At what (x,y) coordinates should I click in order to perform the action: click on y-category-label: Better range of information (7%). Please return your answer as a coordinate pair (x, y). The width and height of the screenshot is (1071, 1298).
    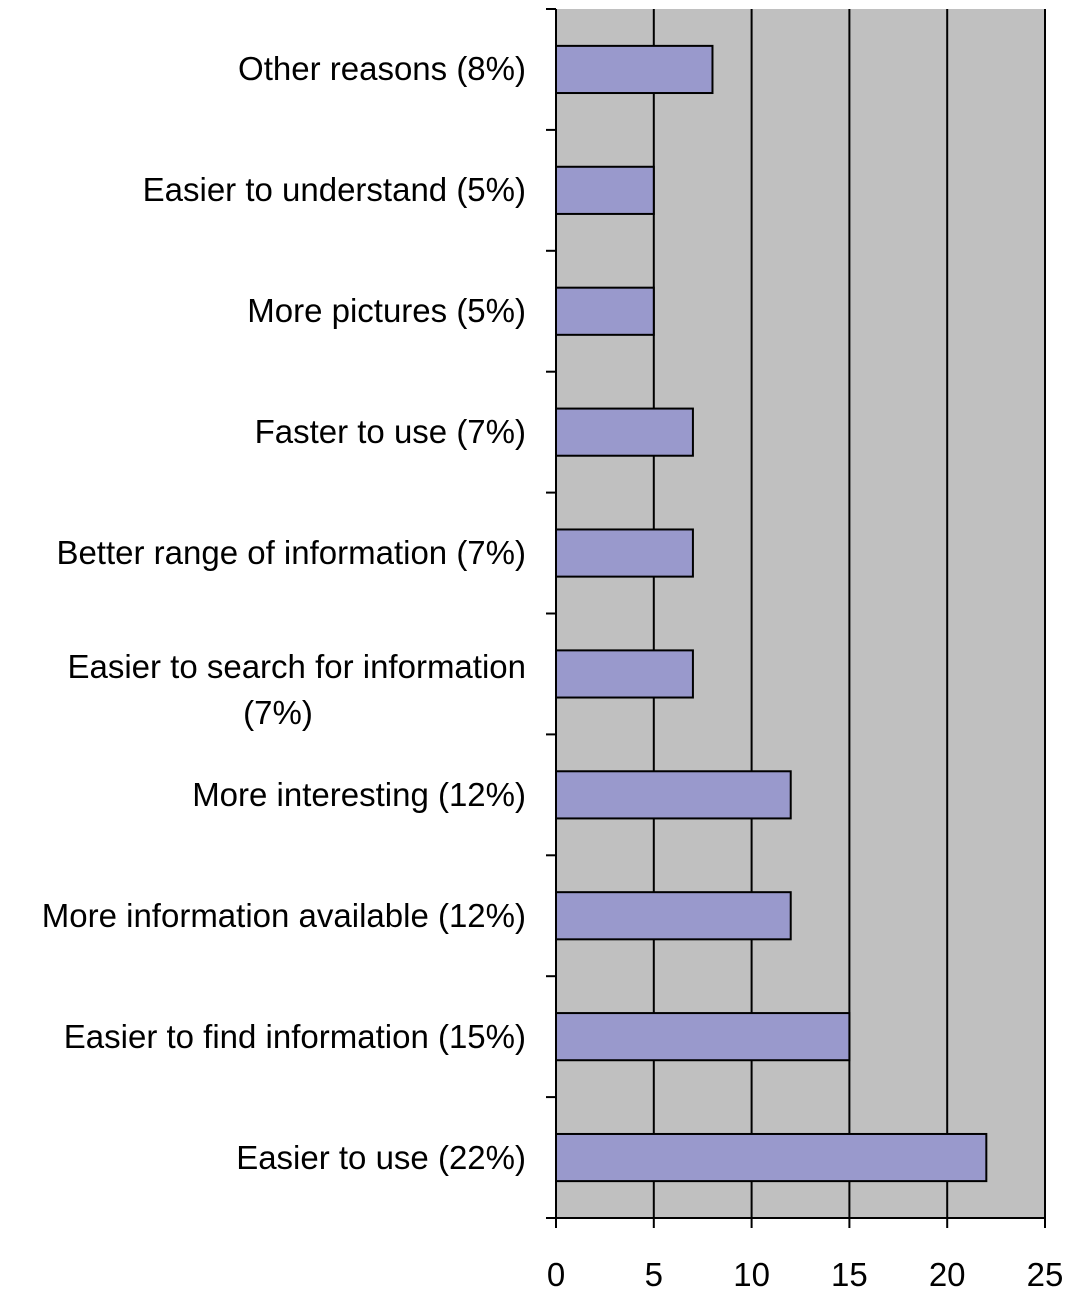
    Looking at the image, I should click on (291, 553).